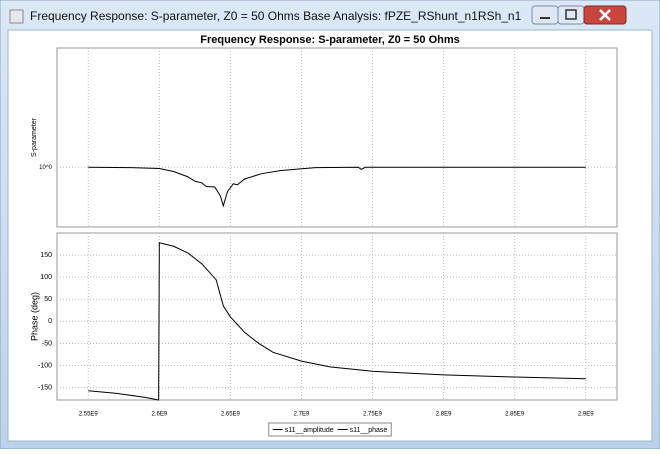 The image size is (660, 454). I want to click on y-tick-label: 0, so click(50, 321).